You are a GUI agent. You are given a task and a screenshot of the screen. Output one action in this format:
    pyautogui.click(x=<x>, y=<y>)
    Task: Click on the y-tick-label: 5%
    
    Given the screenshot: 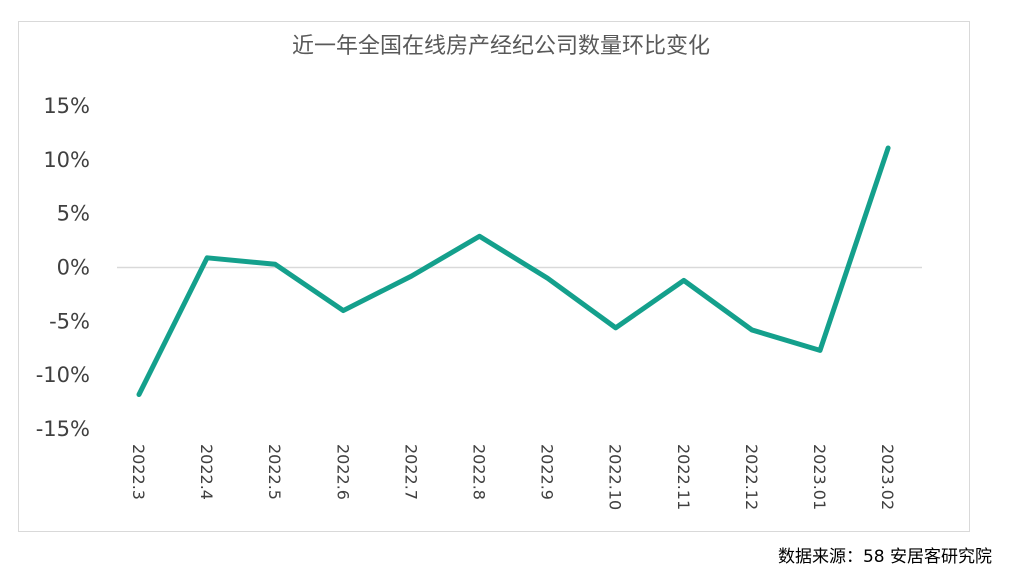 What is the action you would take?
    pyautogui.click(x=73, y=214)
    